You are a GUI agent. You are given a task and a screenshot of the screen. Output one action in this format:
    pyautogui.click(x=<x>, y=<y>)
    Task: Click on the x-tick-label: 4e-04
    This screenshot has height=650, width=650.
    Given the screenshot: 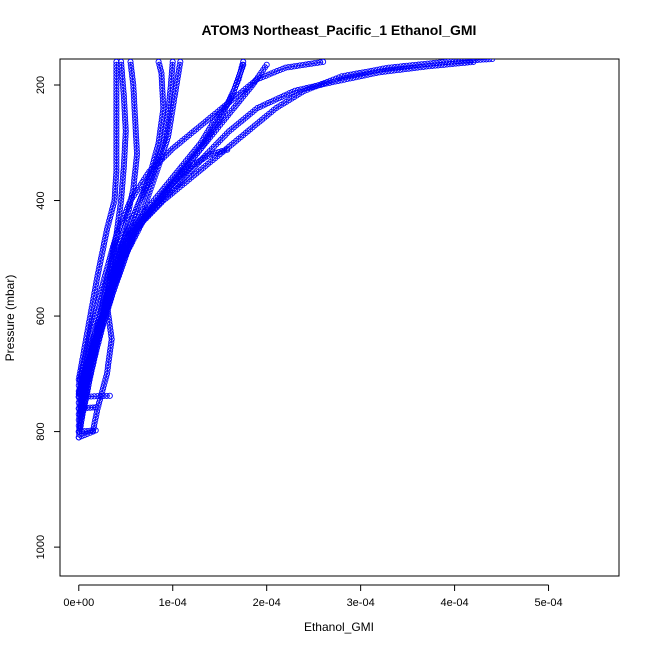 What is the action you would take?
    pyautogui.click(x=455, y=603)
    